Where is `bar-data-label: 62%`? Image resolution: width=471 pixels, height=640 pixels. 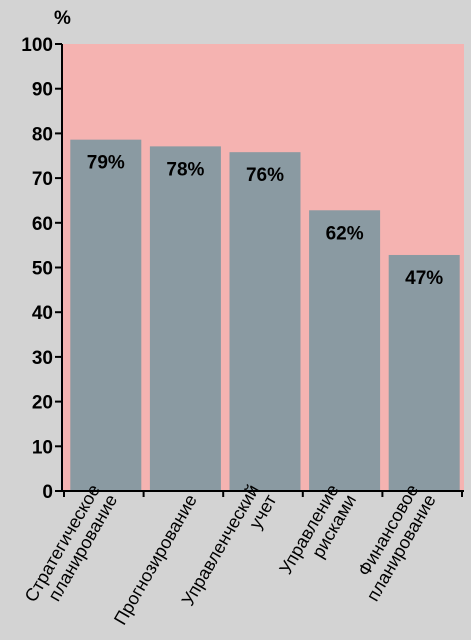 bar-data-label: 62% is located at coordinates (345, 233).